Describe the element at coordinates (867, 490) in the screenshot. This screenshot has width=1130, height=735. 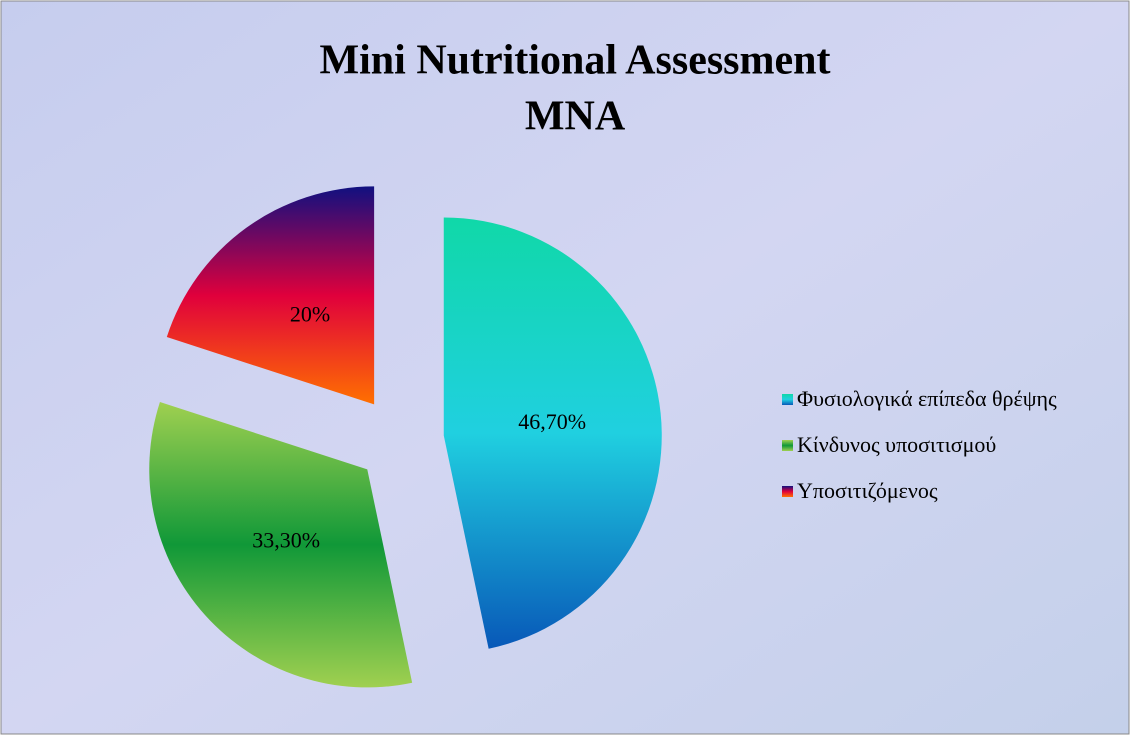
I see `legend-label: Υποσιτιζόμενος` at that location.